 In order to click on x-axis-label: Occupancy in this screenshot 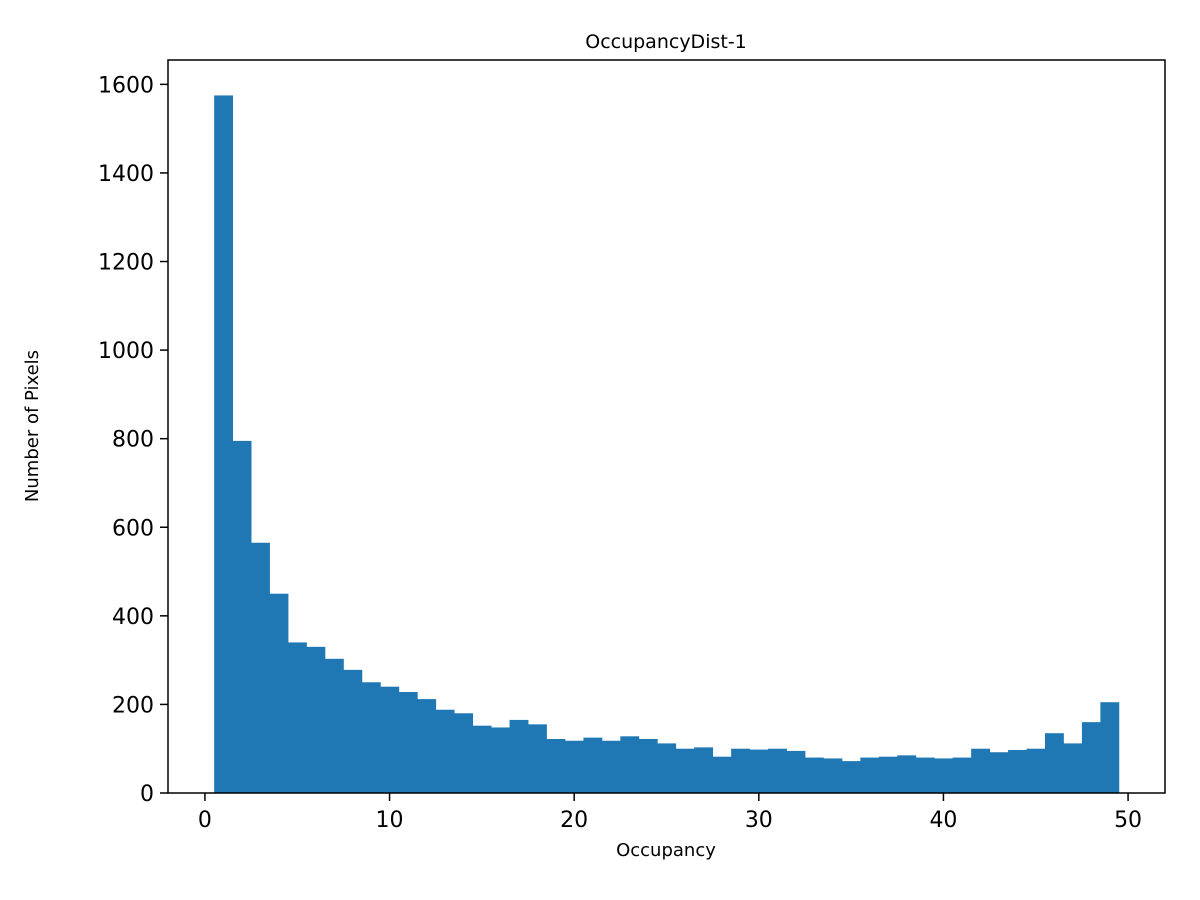, I will do `click(666, 850)`.